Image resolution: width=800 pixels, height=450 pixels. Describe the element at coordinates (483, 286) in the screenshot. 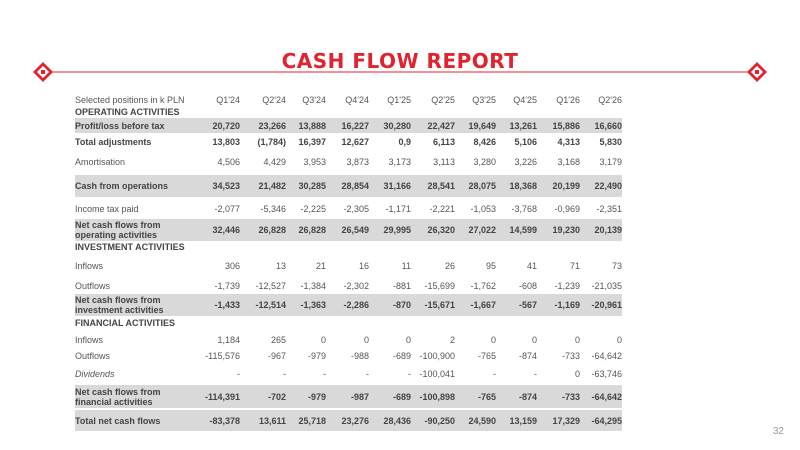

I see `cell-value: -1,762` at that location.